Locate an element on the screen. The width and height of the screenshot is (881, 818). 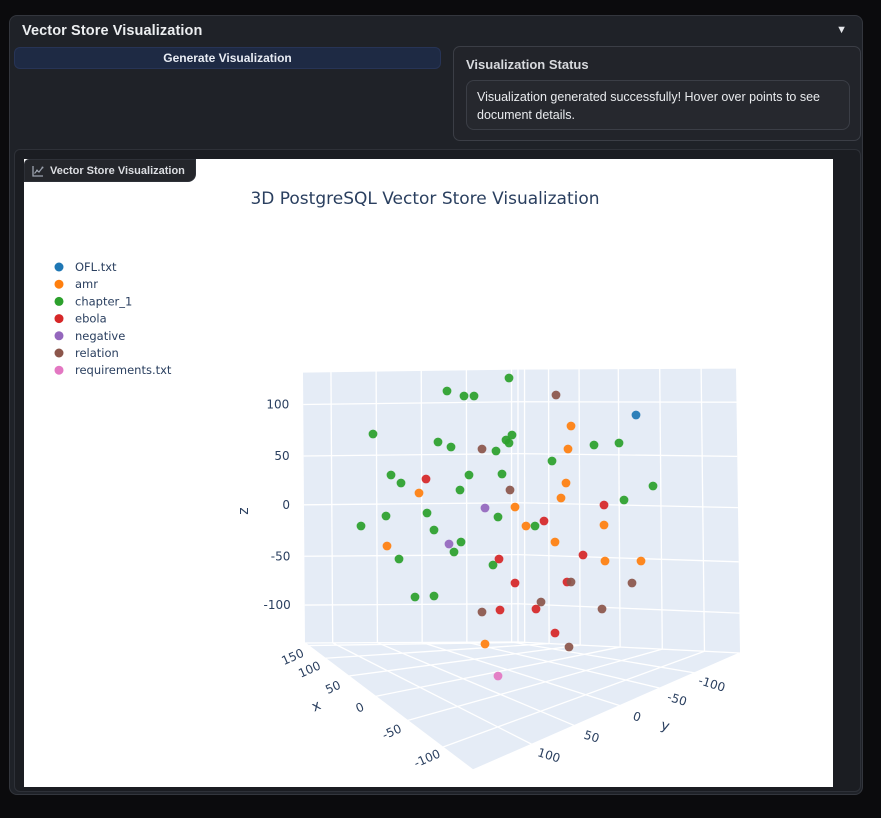
chart-icon is located at coordinates (38, 171).